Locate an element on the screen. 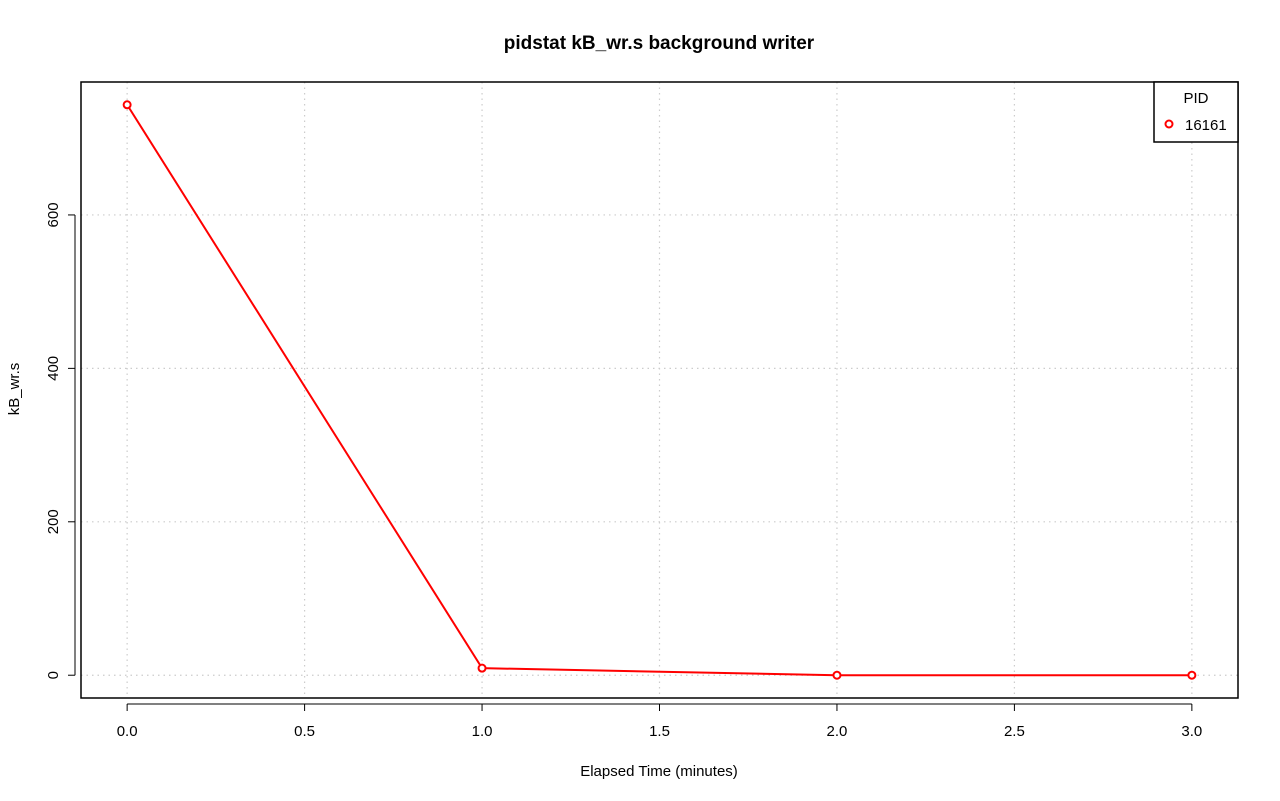 The width and height of the screenshot is (1280, 801). y-tick-label: 0 is located at coordinates (53, 675).